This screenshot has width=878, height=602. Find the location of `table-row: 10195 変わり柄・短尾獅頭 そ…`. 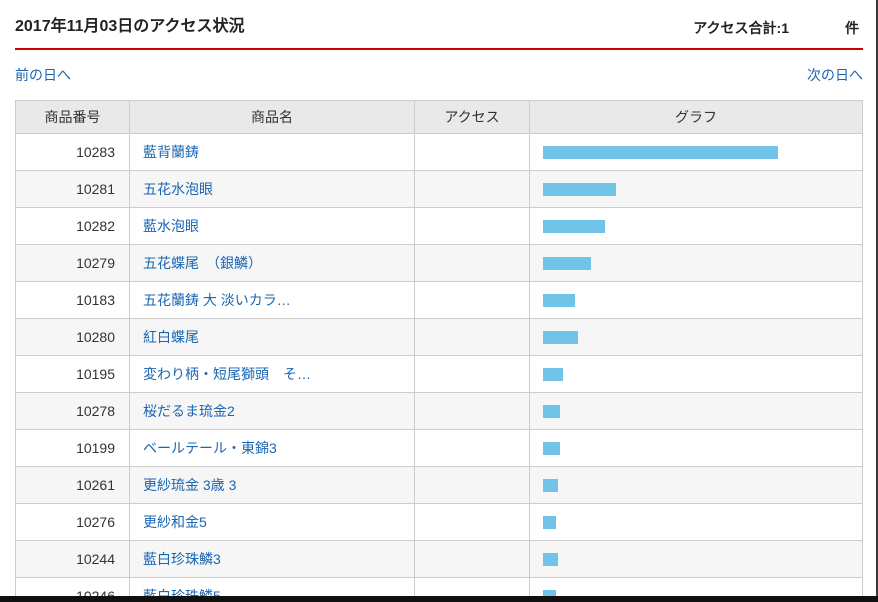

table-row: 10195 変わり柄・短尾獅頭 そ… is located at coordinates (439, 374).